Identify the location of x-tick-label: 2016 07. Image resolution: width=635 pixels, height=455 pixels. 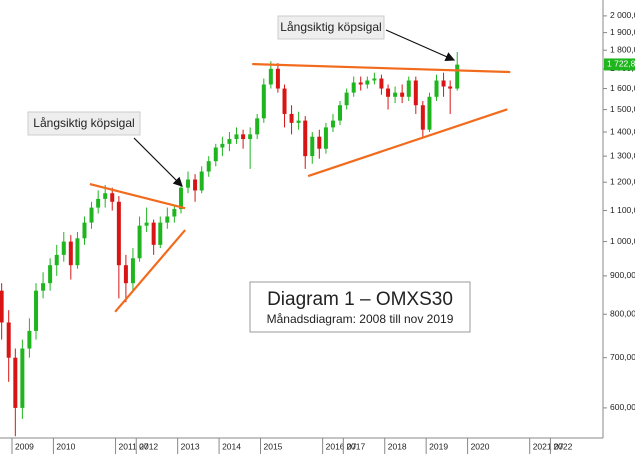
(341, 446).